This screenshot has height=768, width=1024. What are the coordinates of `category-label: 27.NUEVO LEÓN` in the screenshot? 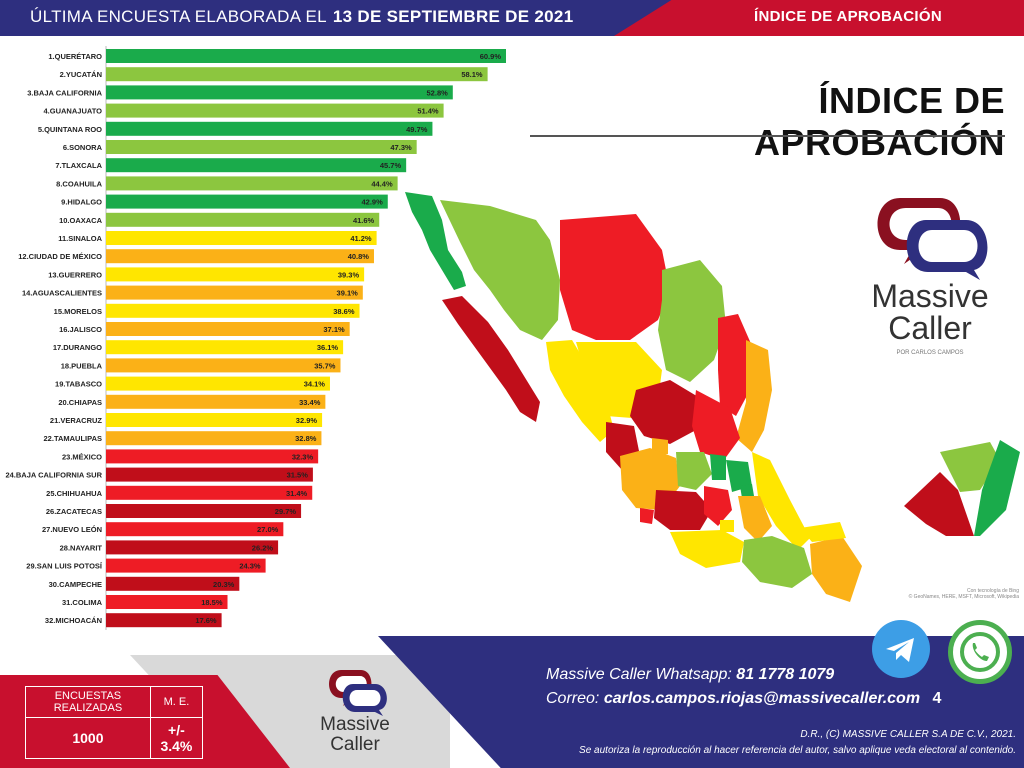 It's located at (72, 529).